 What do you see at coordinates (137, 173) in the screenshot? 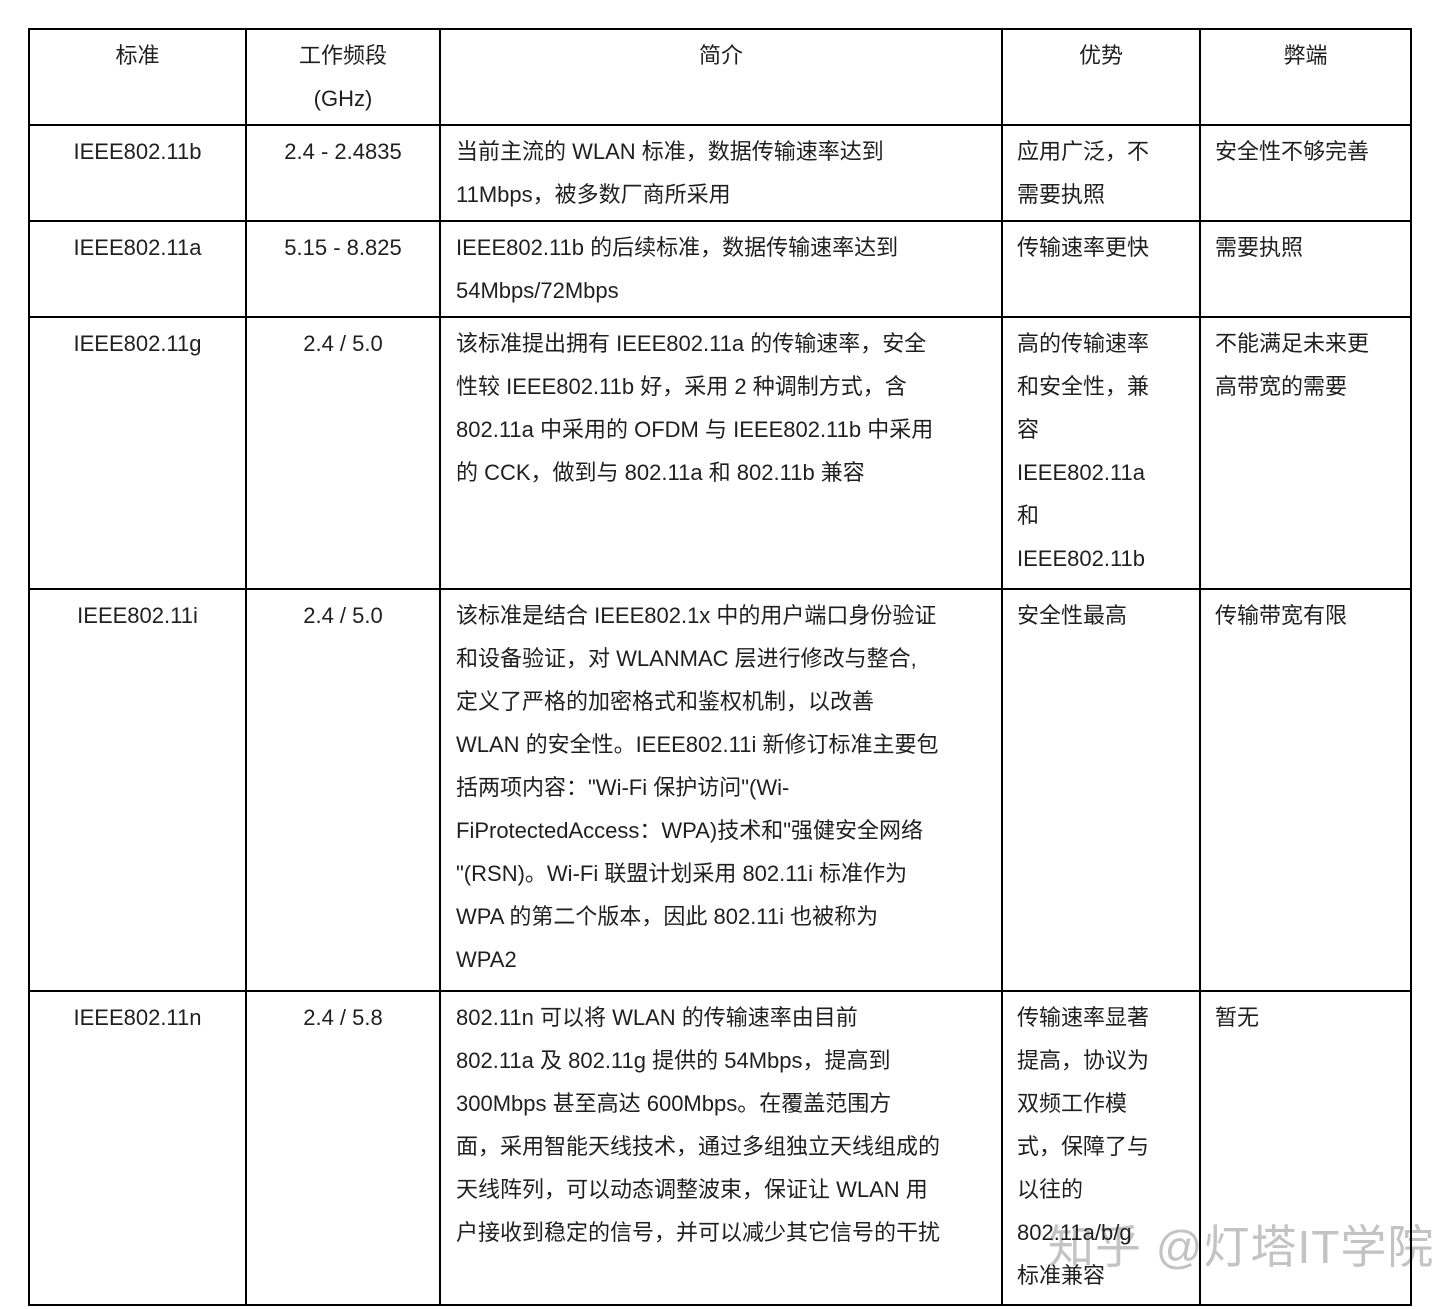
I see `cell-standard: IEEE802.11b` at bounding box center [137, 173].